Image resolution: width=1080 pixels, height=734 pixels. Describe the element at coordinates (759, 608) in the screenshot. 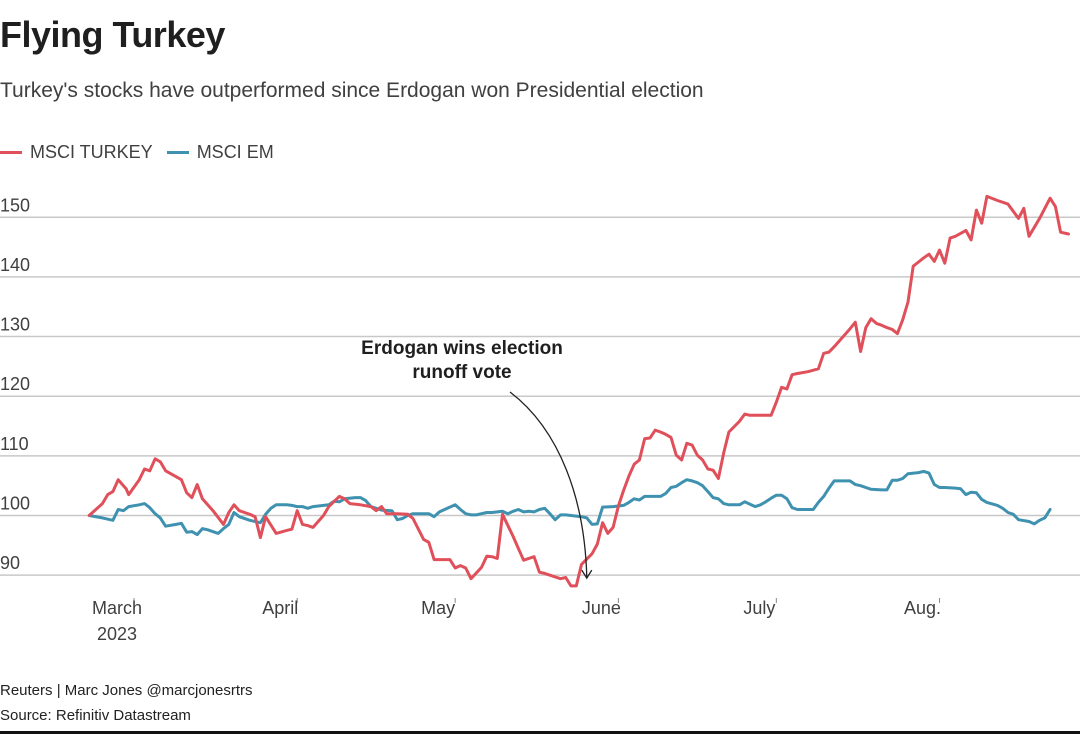

I see `x-tick-label-4: July` at that location.